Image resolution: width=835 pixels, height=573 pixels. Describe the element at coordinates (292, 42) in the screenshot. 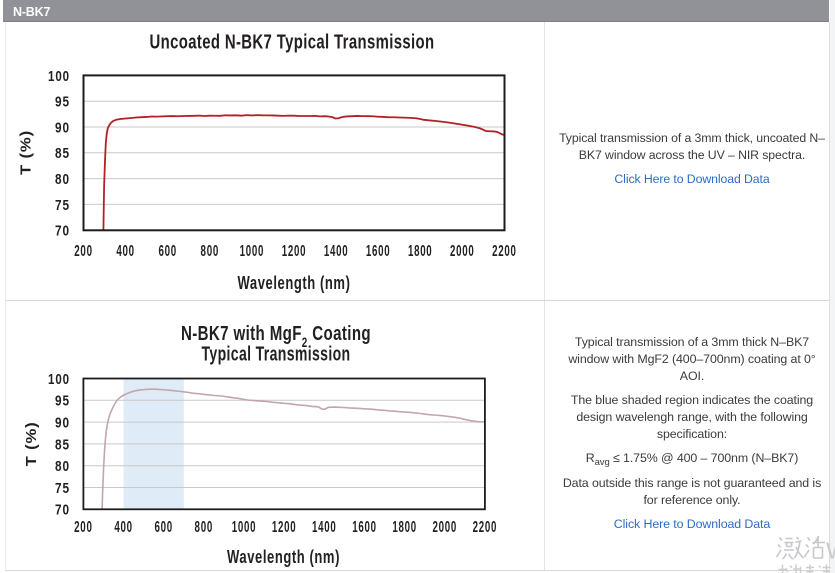

I see `svg-text:Uncoated N-BK7 Typical Transmi: Uncoated N-BK7 Typical Transmission` at that location.